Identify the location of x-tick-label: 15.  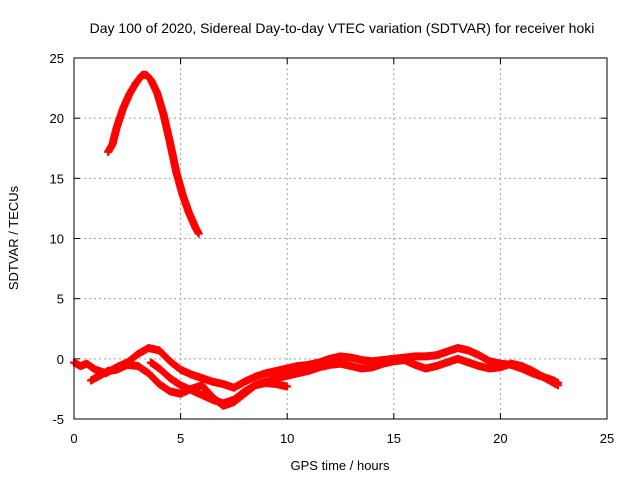
(394, 438).